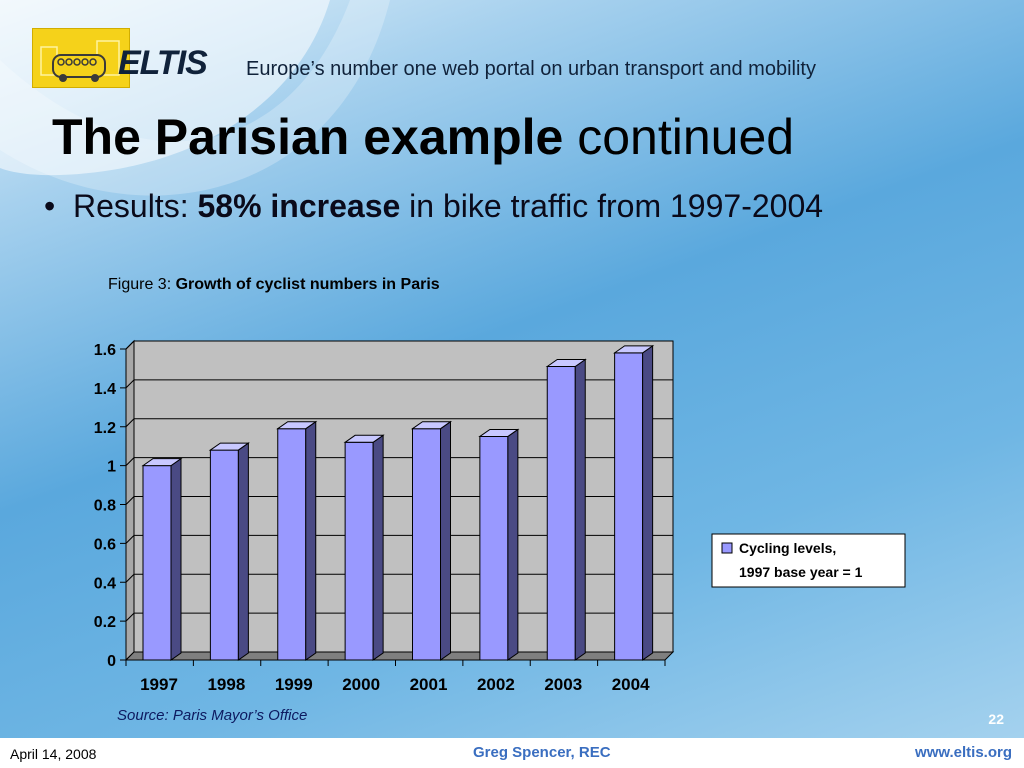 The height and width of the screenshot is (768, 1024). Describe the element at coordinates (963, 752) in the screenshot. I see `footer-url: www.eltis.org` at that location.